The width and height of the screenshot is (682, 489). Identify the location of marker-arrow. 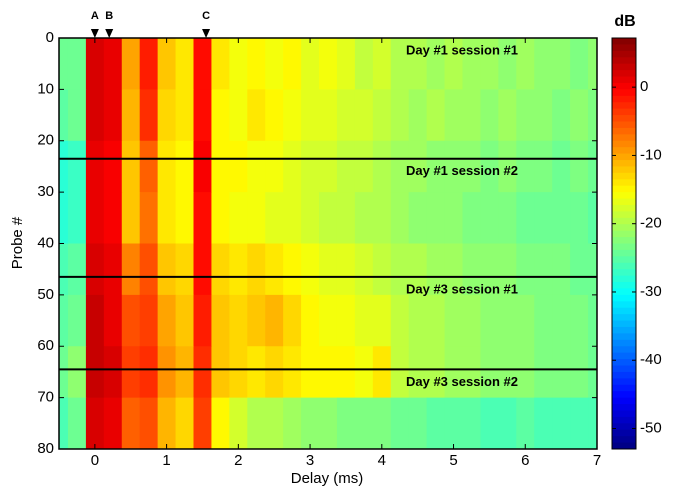
(94, 33).